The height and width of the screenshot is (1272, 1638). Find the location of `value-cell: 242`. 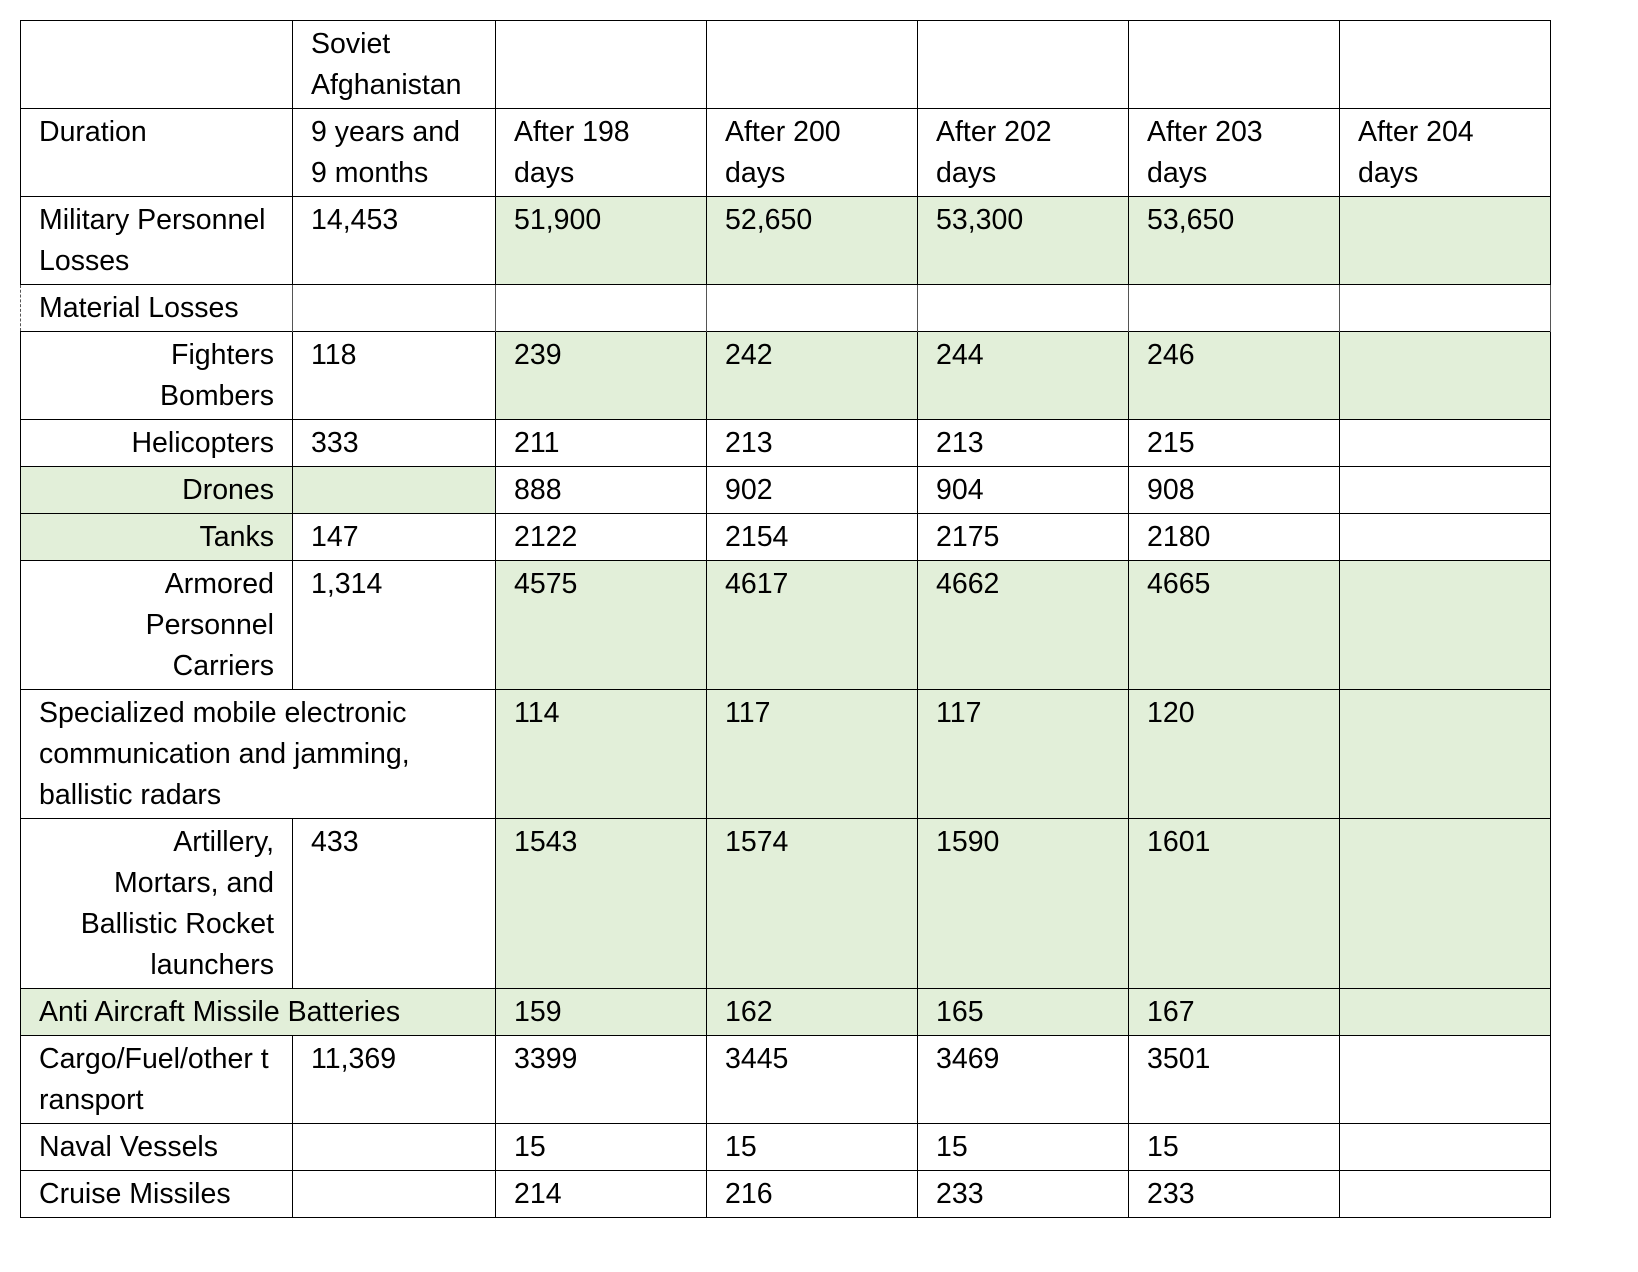

value-cell: 242 is located at coordinates (812, 375).